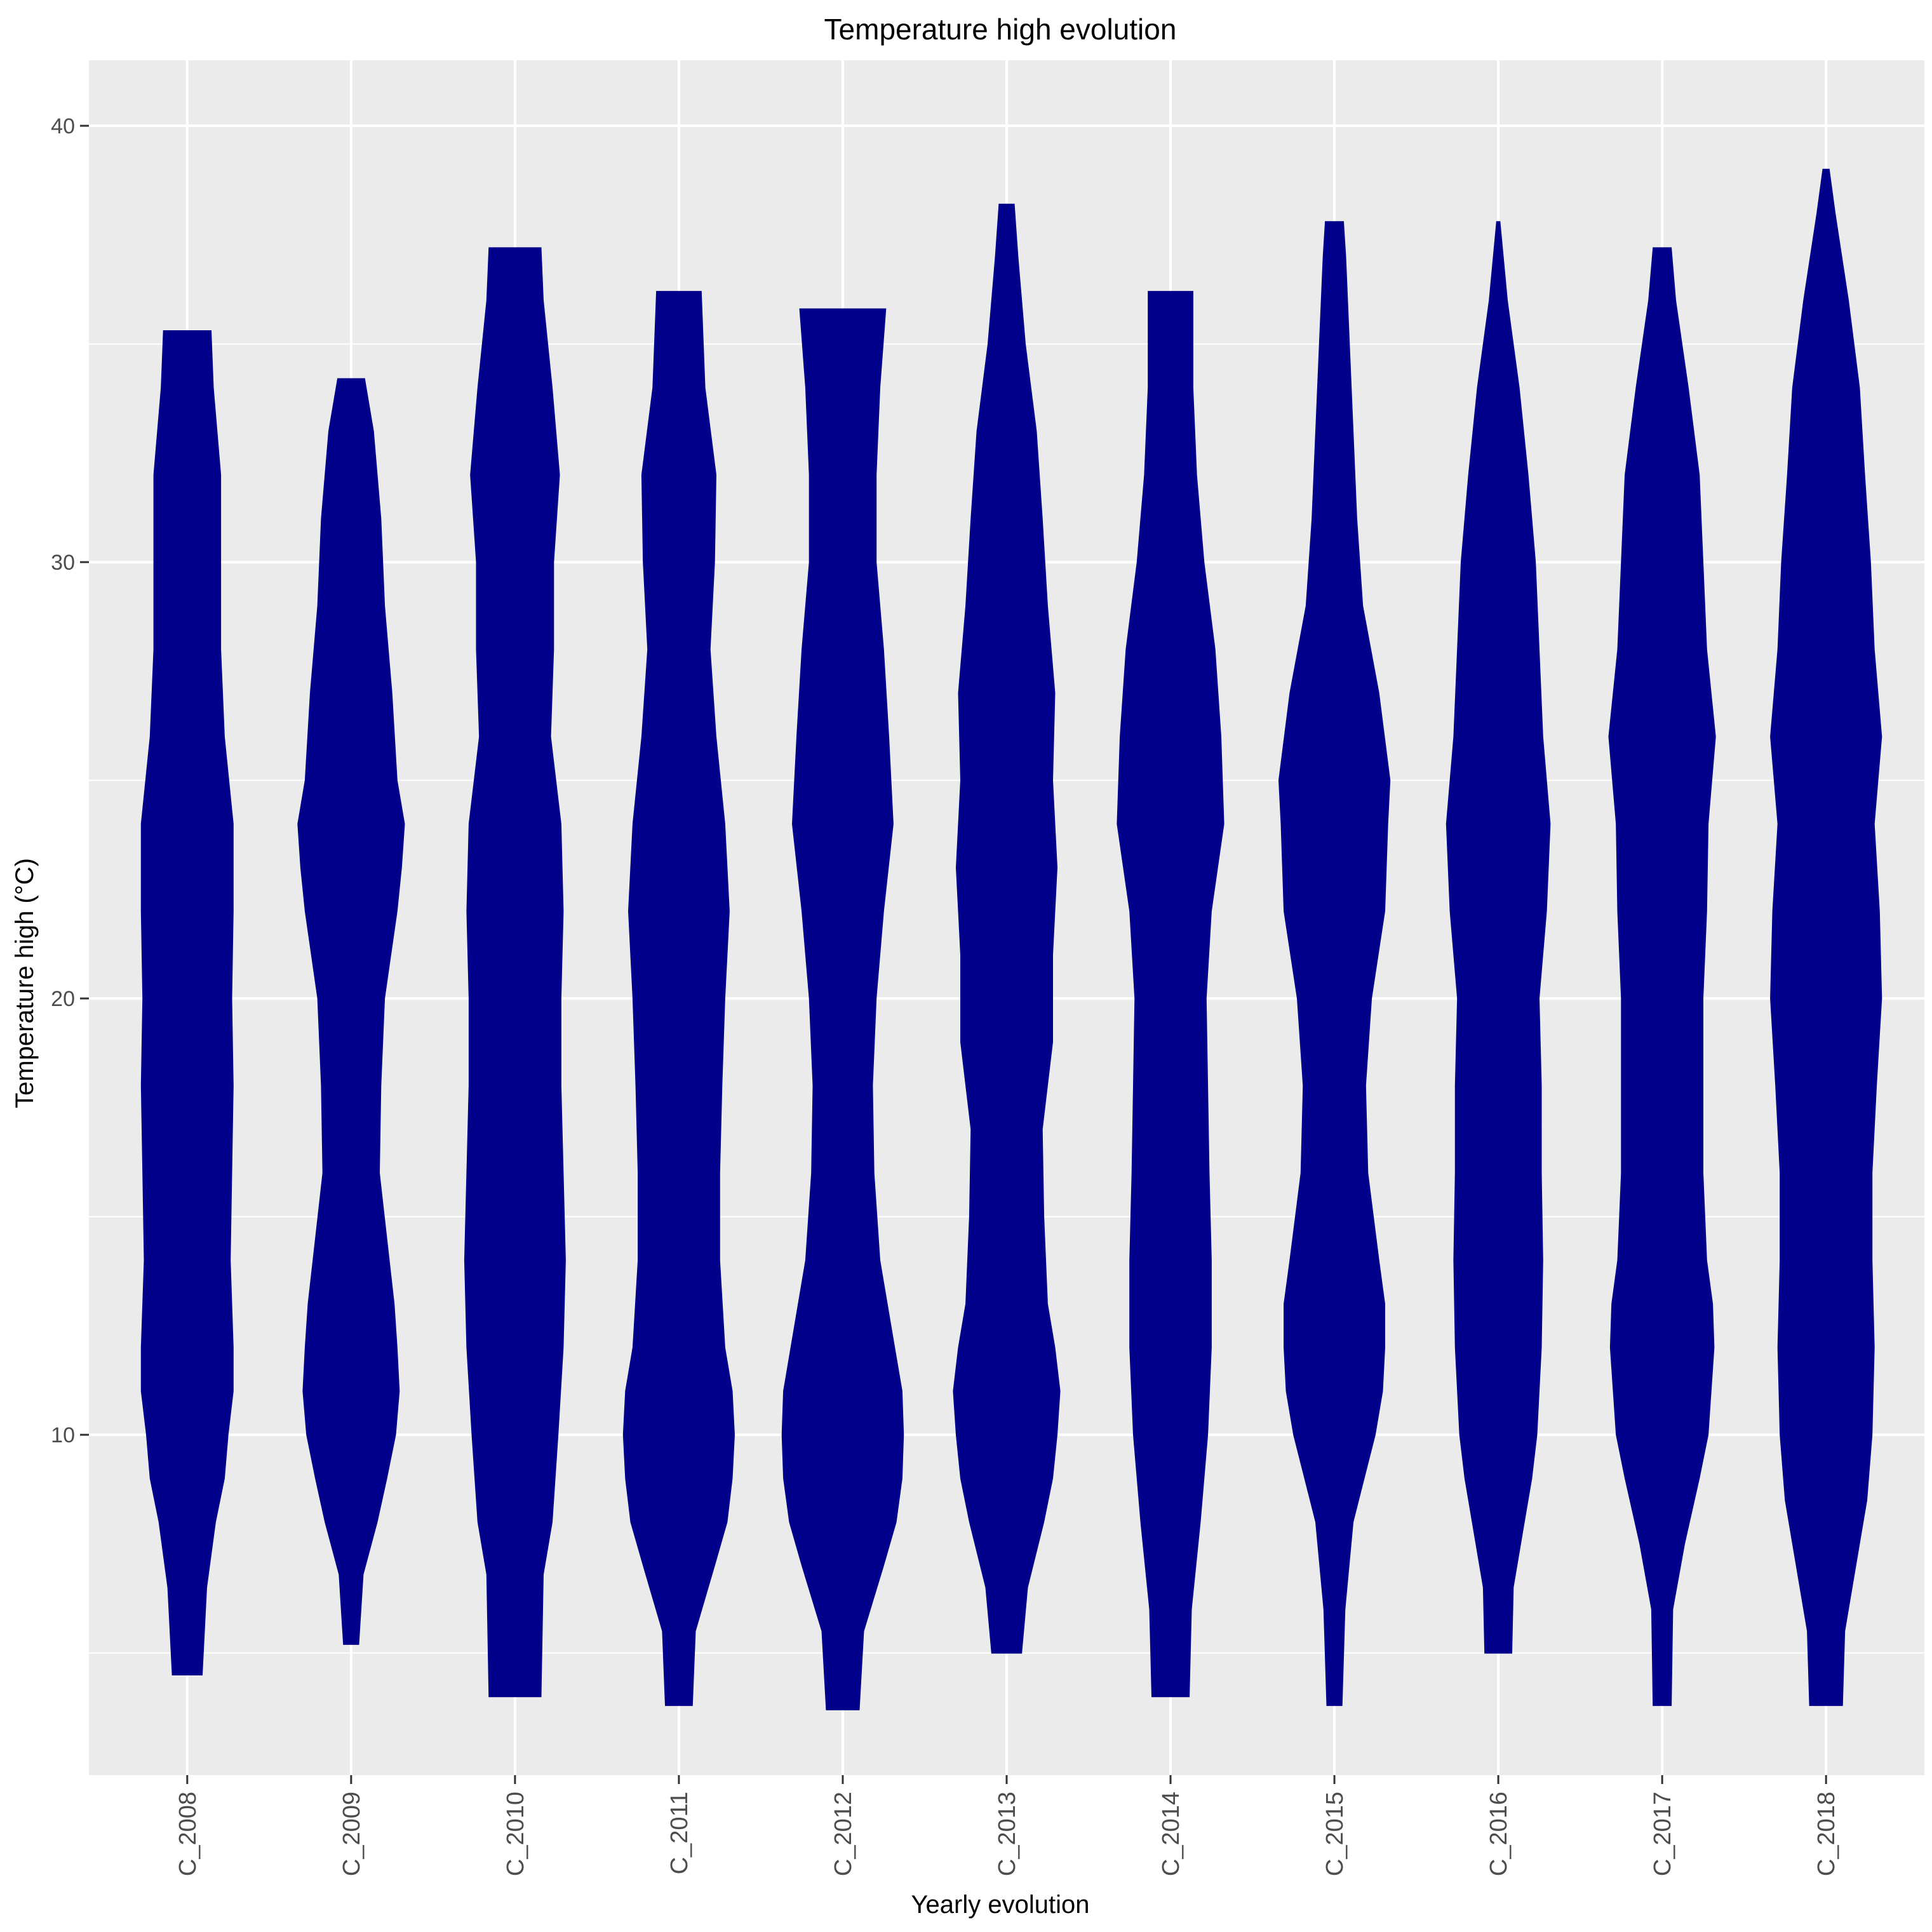 Image resolution: width=1932 pixels, height=1932 pixels. What do you see at coordinates (1335, 1834) in the screenshot?
I see `x-tick-label: C_2015` at bounding box center [1335, 1834].